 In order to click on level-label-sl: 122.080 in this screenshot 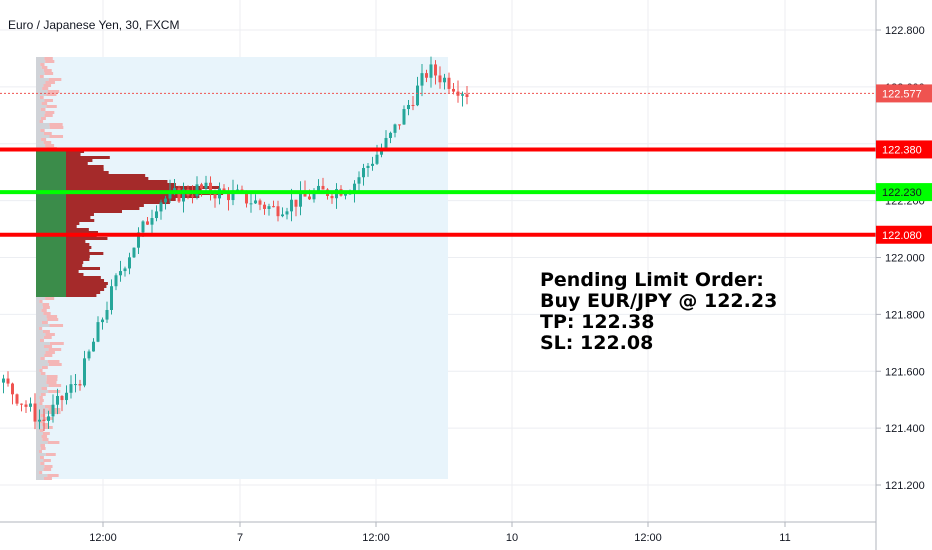, I will do `click(902, 236)`.